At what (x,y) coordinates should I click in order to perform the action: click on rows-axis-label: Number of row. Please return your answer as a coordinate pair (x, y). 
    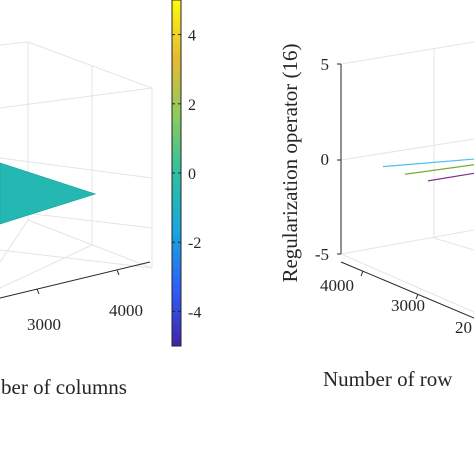
    Looking at the image, I should click on (388, 379).